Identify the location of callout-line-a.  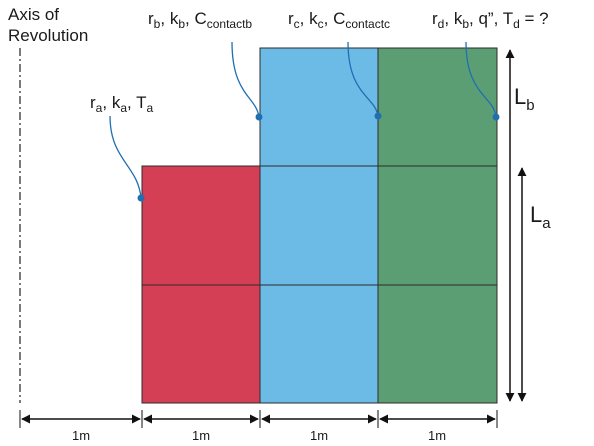
(125, 157).